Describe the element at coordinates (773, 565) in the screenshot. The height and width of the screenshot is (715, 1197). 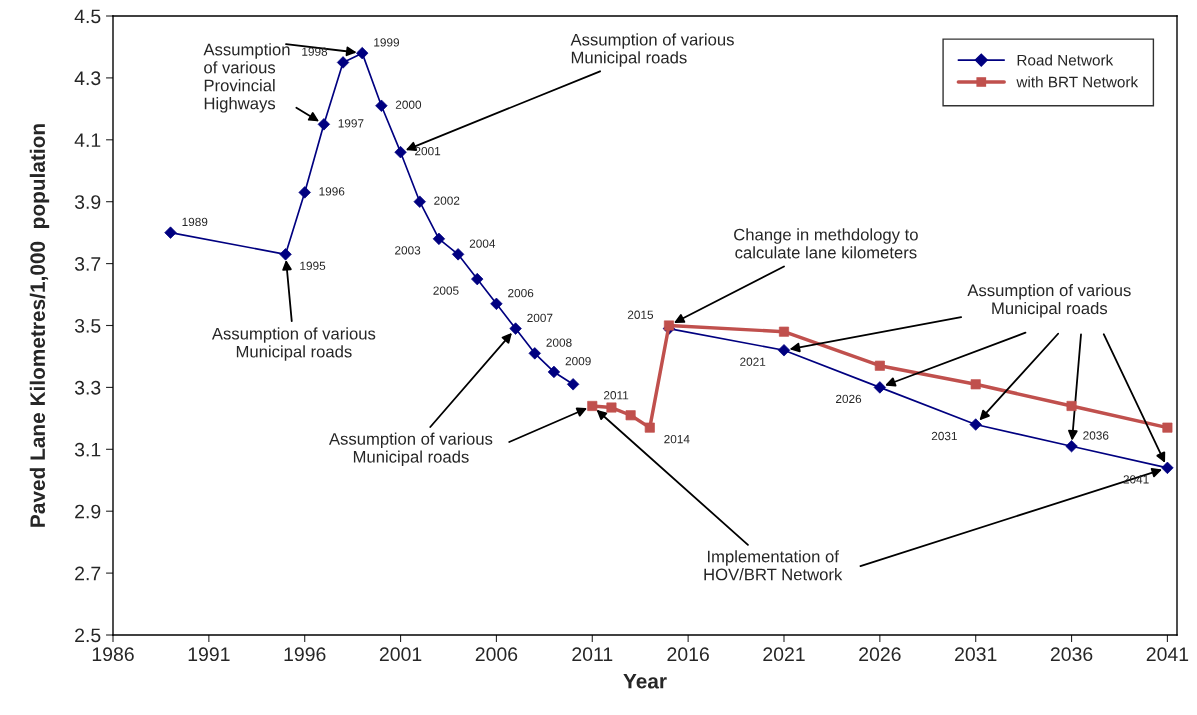
I see `annotation: Implementation of HOV/BRT Network` at that location.